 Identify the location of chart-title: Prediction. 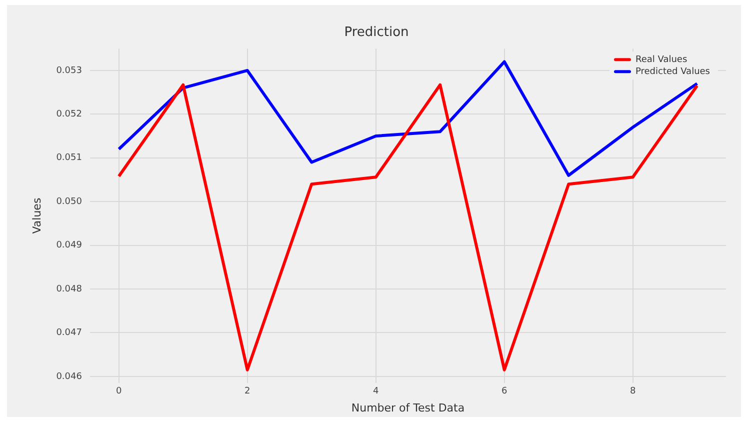
(376, 32).